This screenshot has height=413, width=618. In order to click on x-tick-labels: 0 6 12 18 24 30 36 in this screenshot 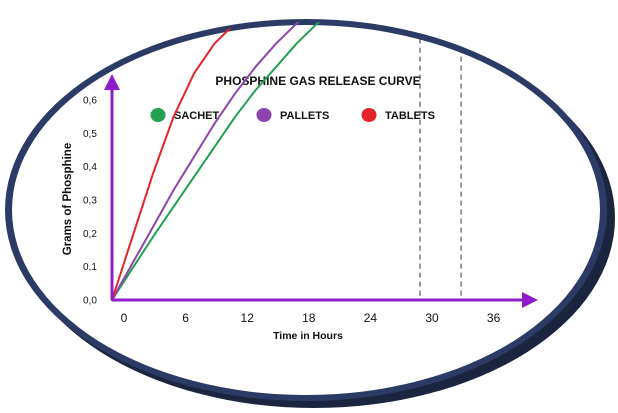, I will do `click(311, 318)`.